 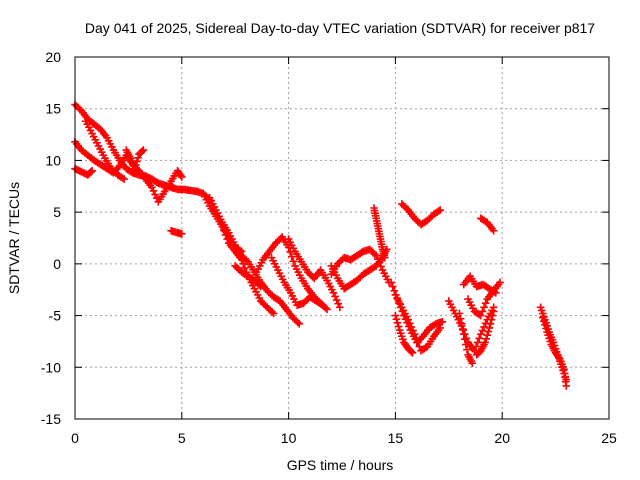 I want to click on y-tick-label: -10, so click(x=51, y=367).